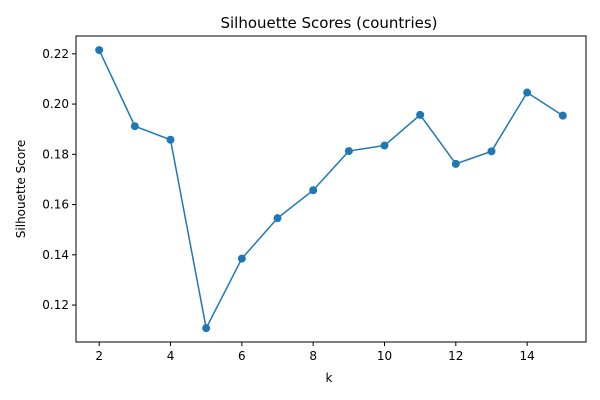  I want to click on x-tick-label: 8, so click(313, 356).